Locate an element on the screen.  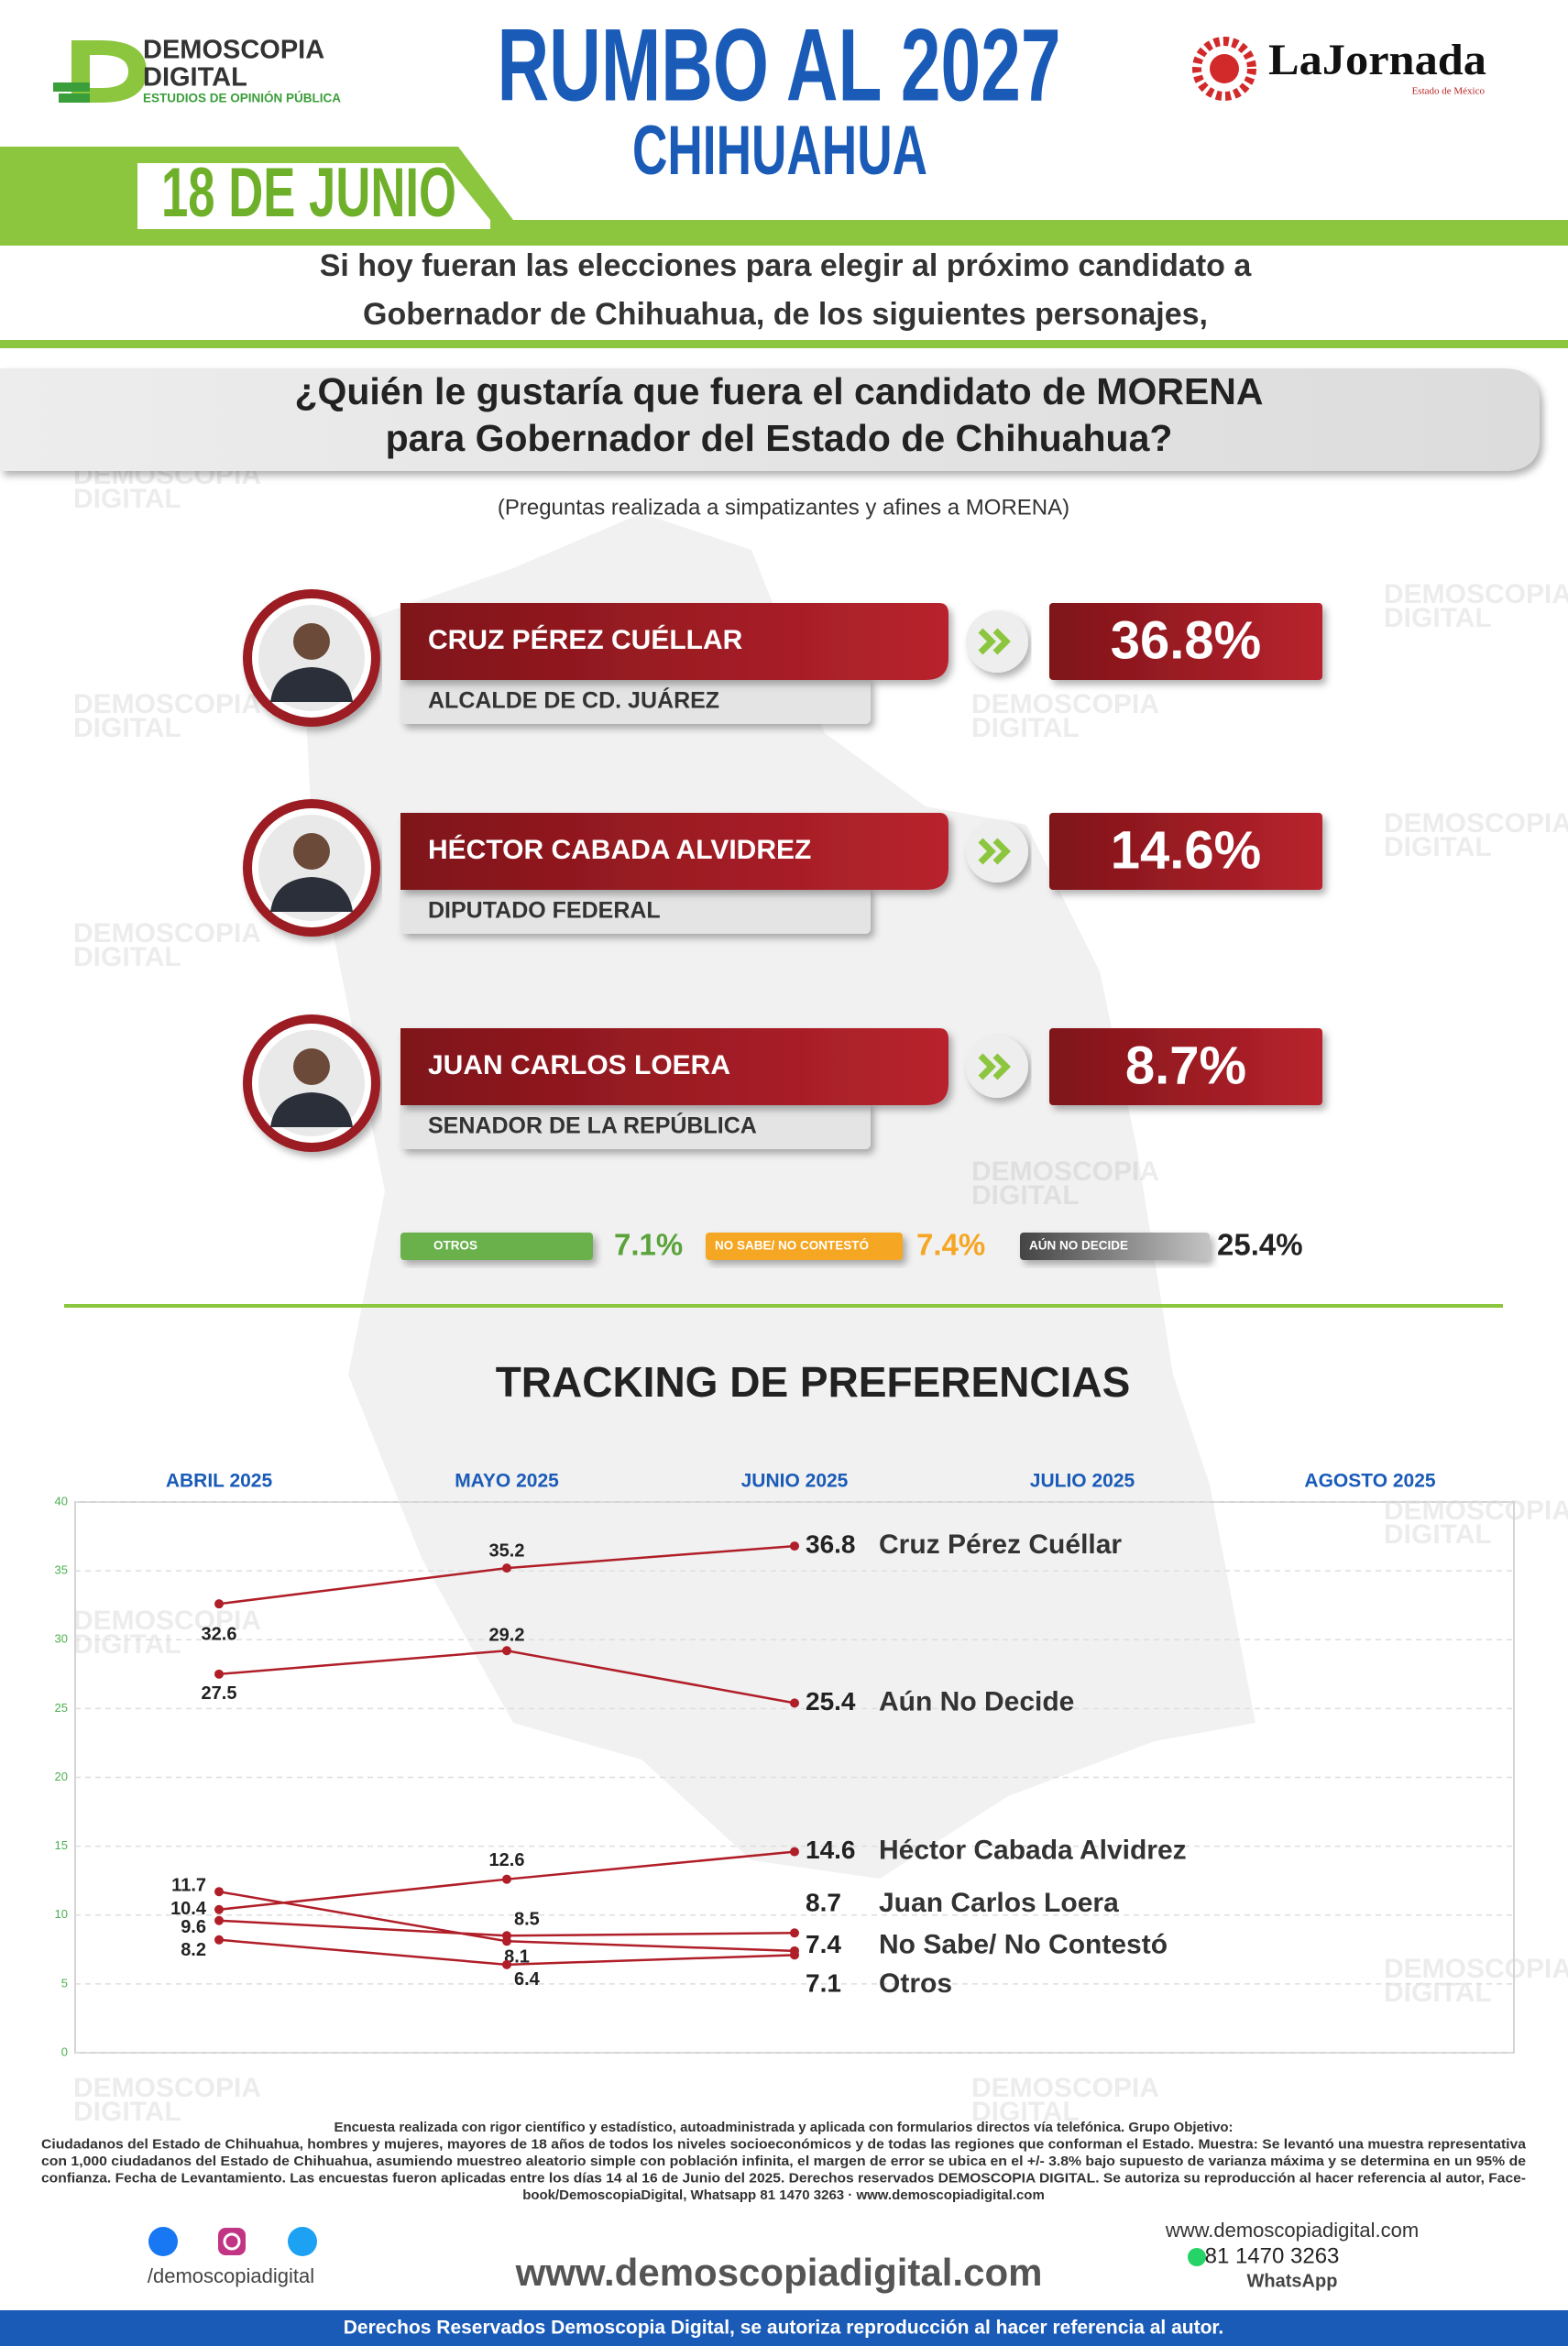
series-name: Cruz Pérez Cuéllar is located at coordinates (1000, 1544).